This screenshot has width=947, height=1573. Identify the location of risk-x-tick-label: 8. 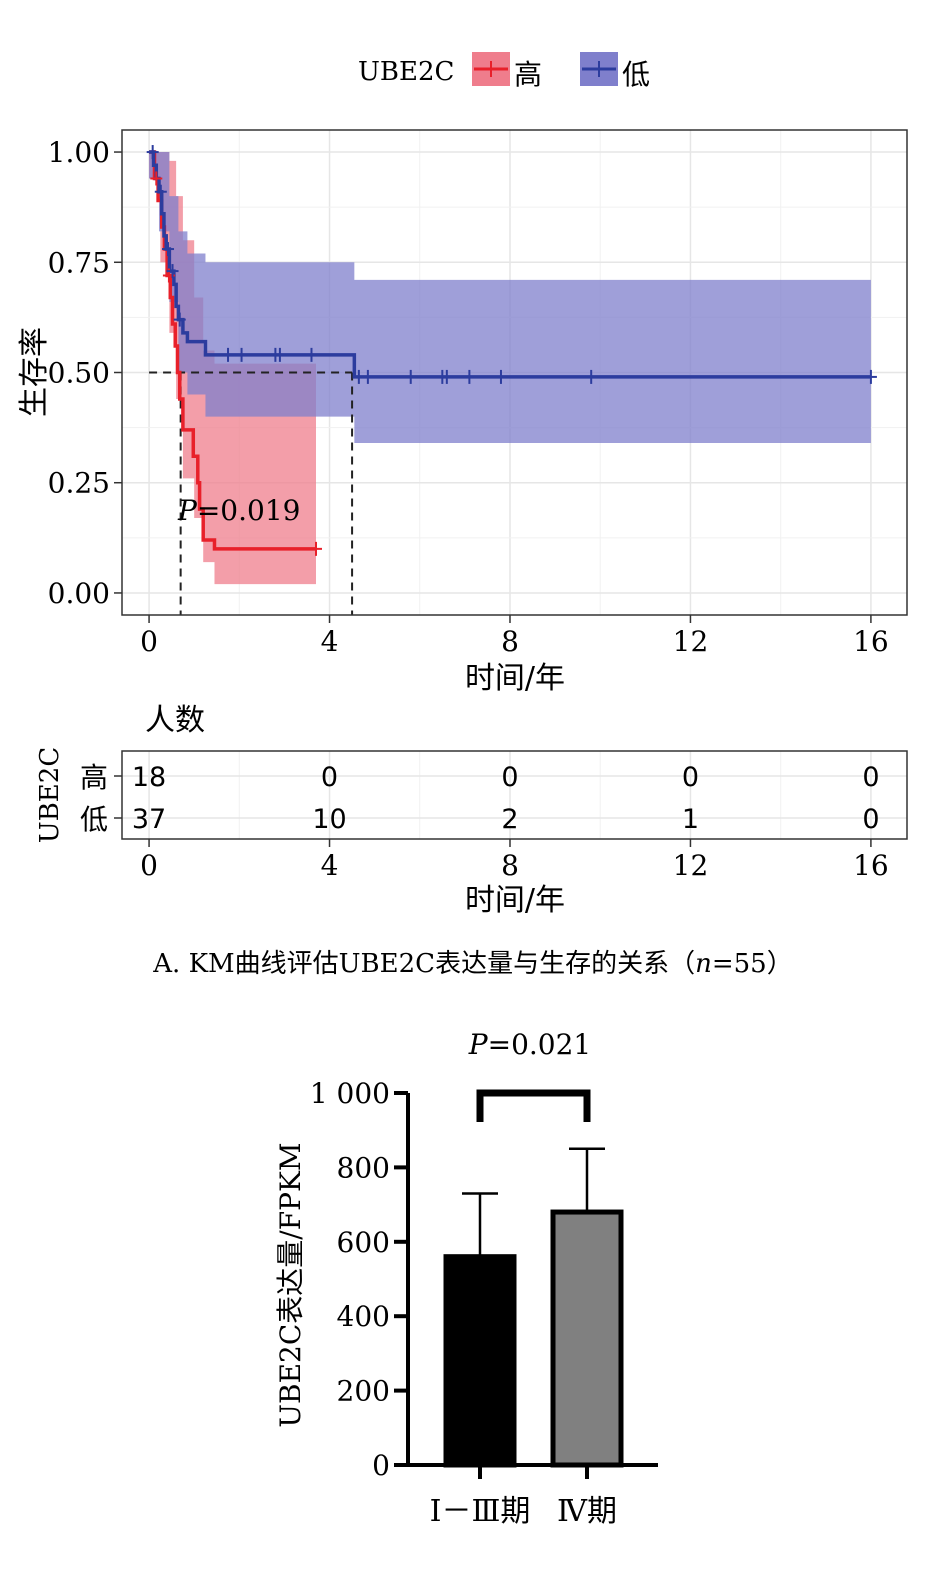
(510, 865).